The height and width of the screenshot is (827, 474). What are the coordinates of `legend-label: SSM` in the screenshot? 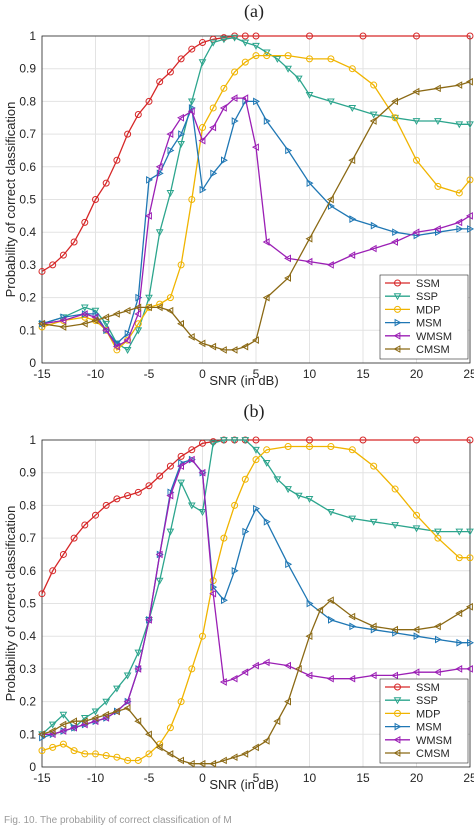 It's located at (428, 284).